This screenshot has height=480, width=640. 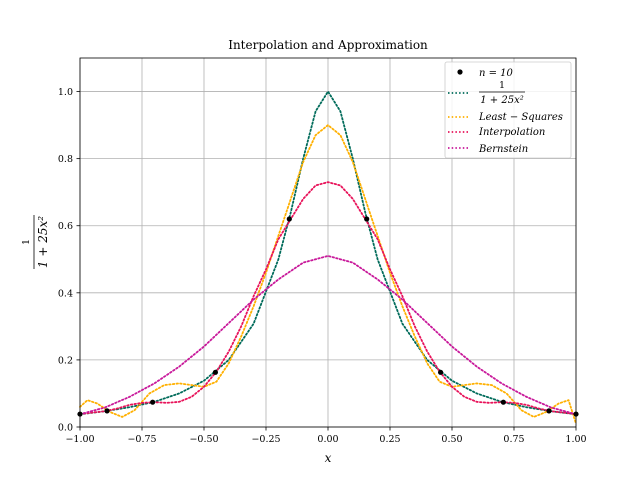 I want to click on x-tick-label: −1.00, so click(x=79, y=439).